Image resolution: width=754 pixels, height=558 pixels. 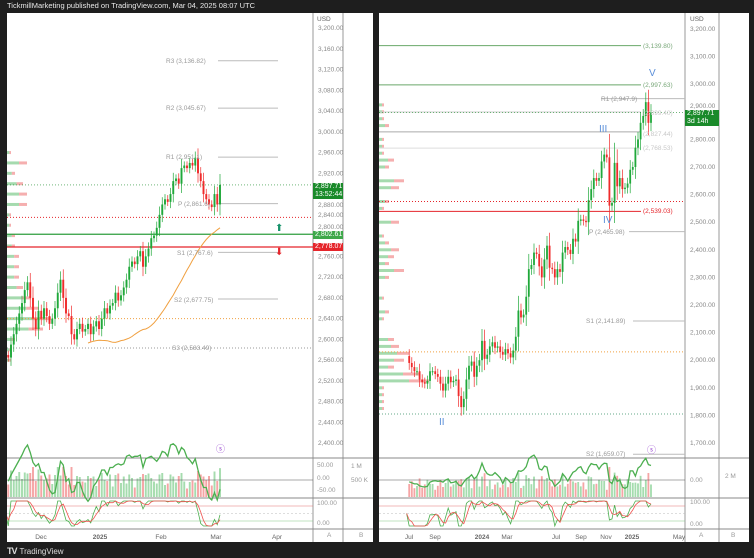 I want to click on moving-average-line, so click(x=154, y=285).